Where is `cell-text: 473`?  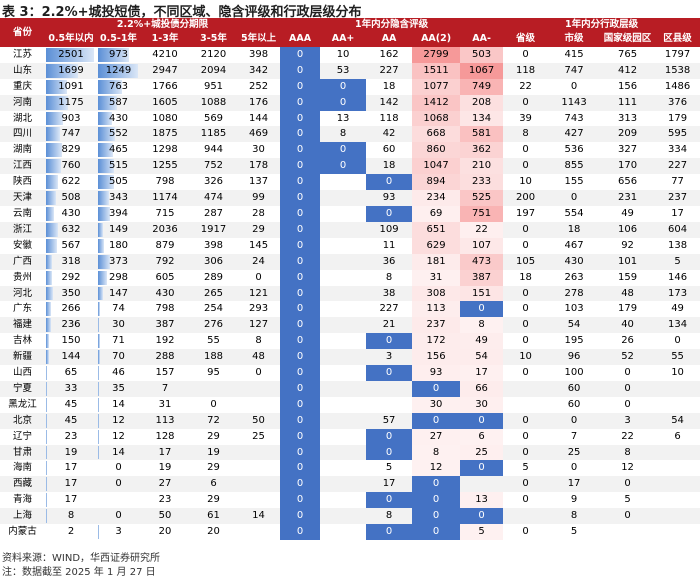 cell-text: 473 is located at coordinates (482, 261).